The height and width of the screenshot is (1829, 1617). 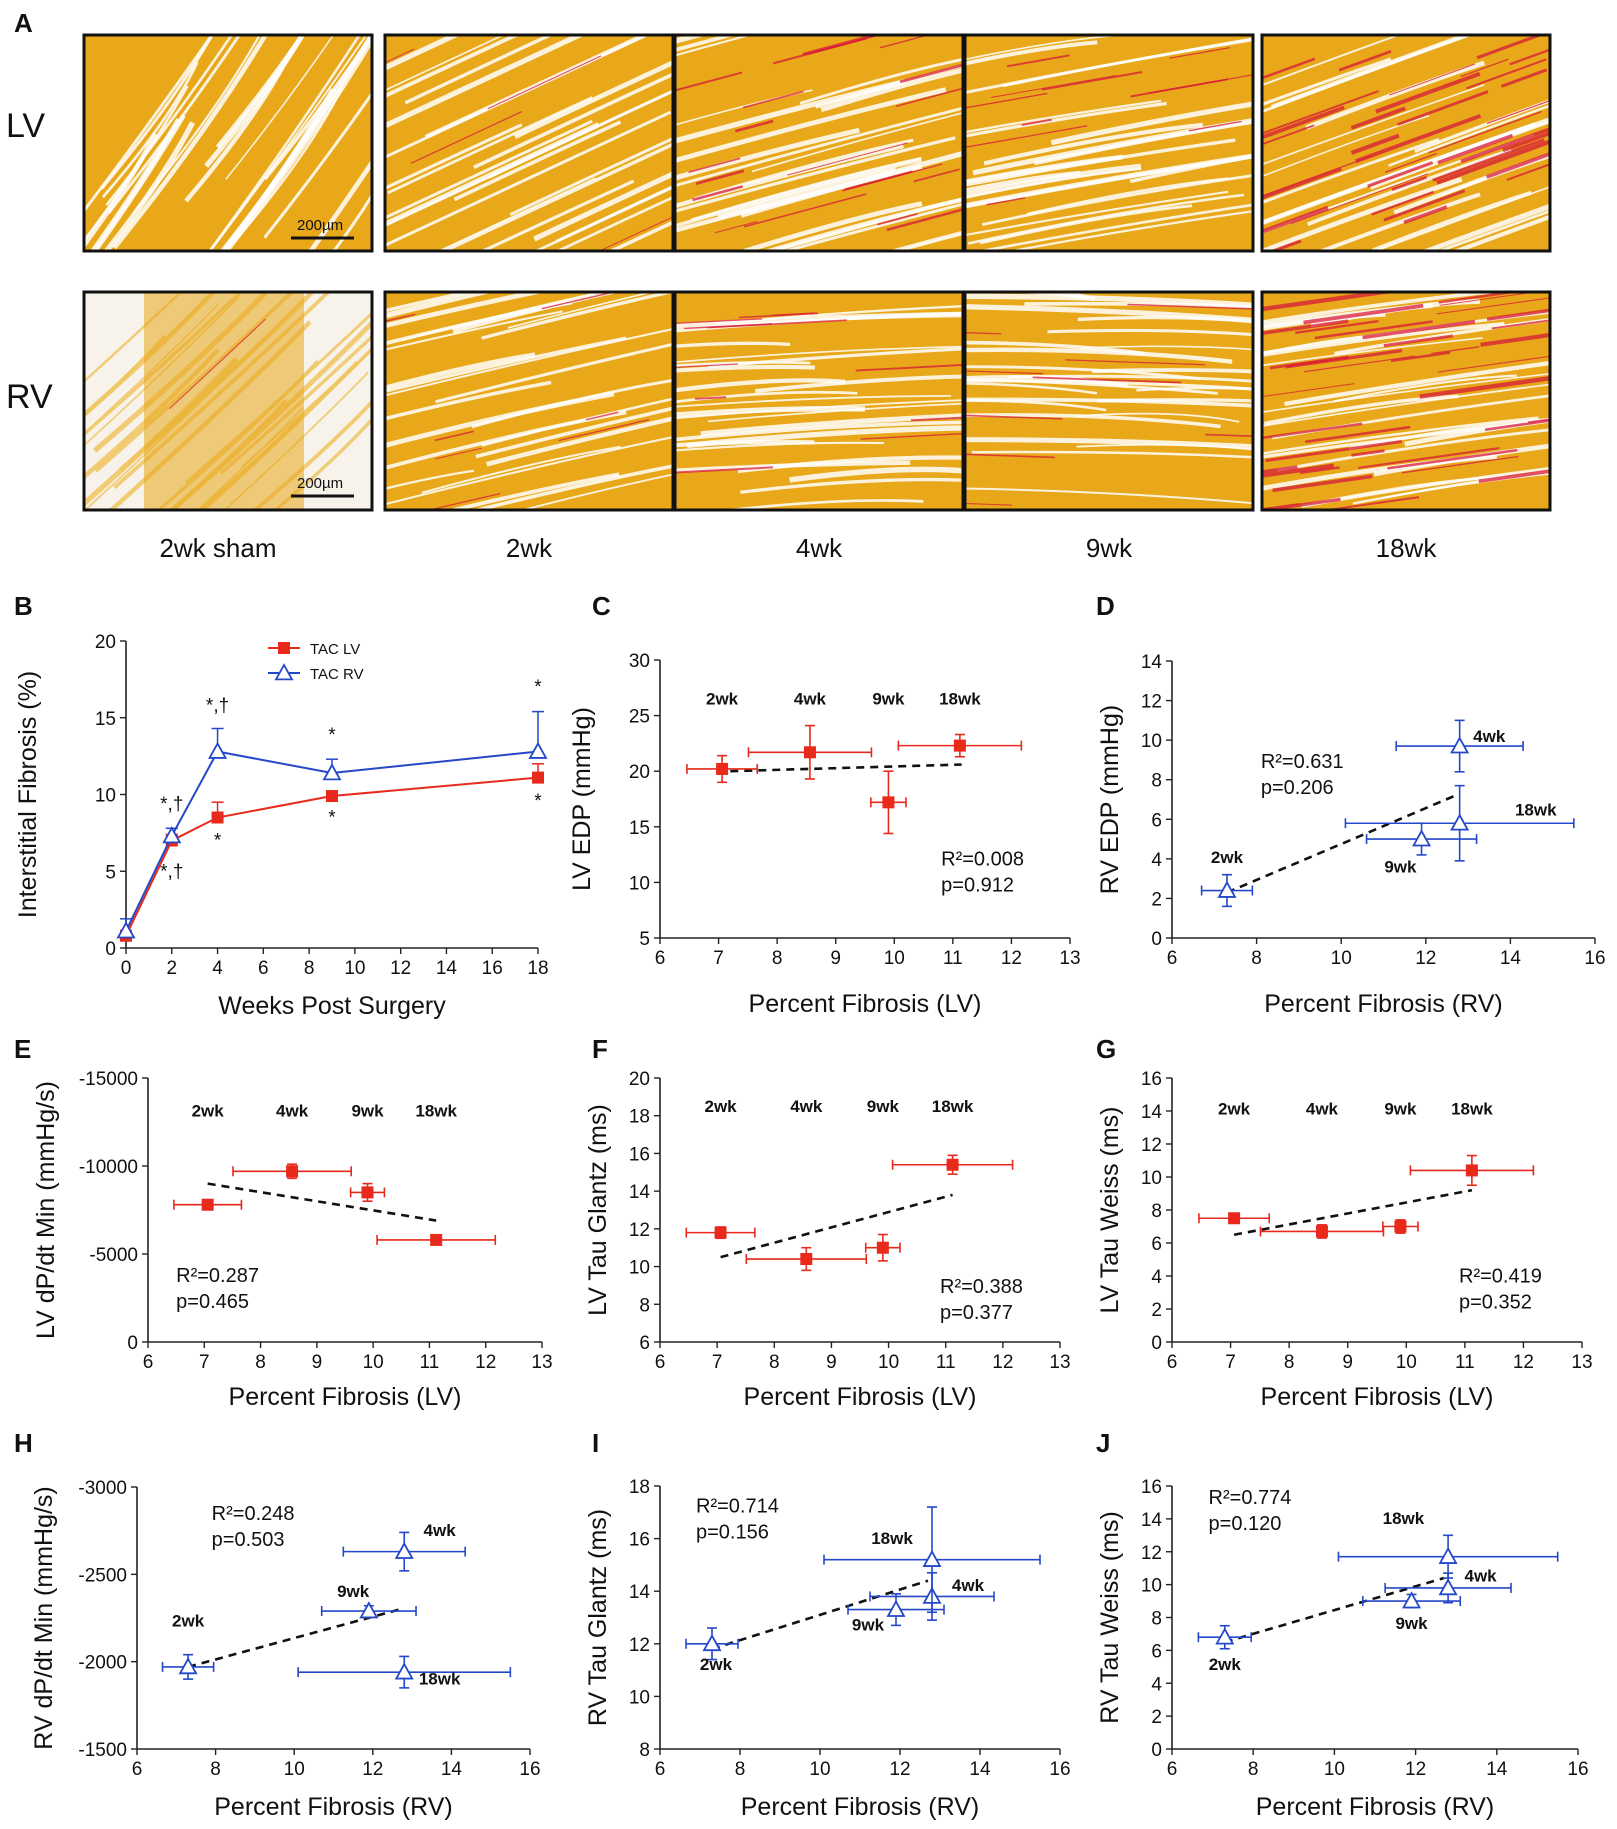 What do you see at coordinates (718, 958) in the screenshot?
I see `x-tick-label: 7` at bounding box center [718, 958].